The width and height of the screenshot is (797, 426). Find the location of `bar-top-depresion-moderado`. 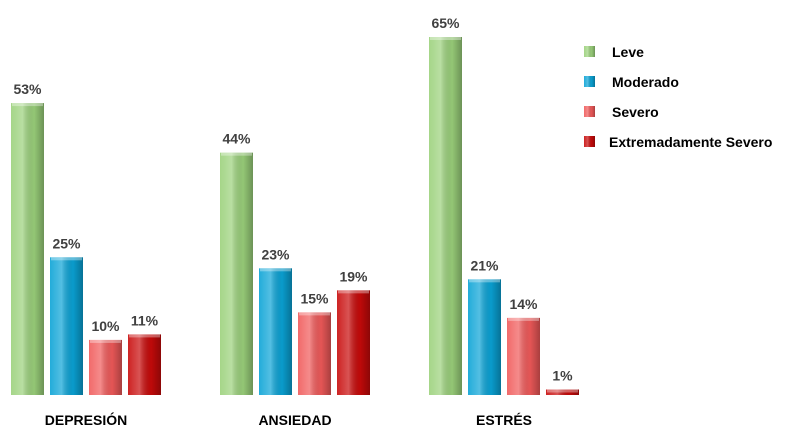

bar-top-depresion-moderado is located at coordinates (66, 259).